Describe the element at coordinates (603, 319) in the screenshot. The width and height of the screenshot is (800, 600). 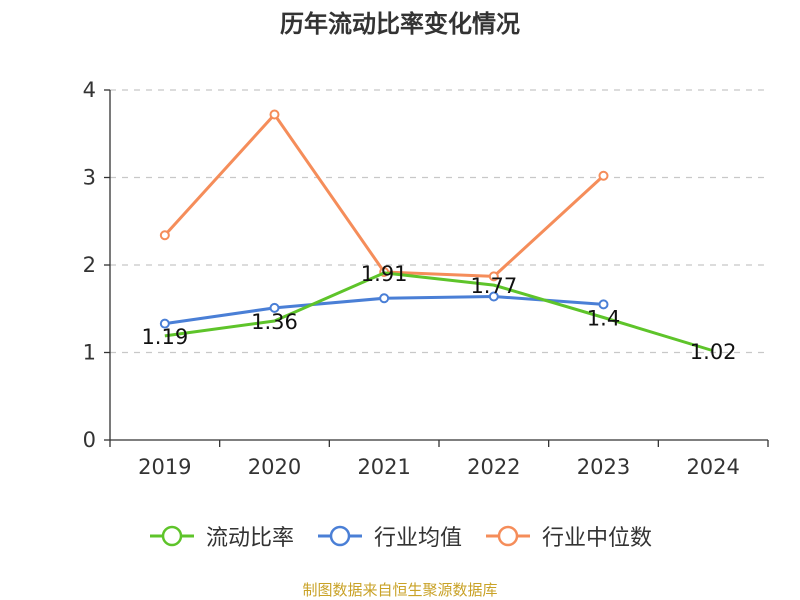
I see `data-label: 1.4` at that location.